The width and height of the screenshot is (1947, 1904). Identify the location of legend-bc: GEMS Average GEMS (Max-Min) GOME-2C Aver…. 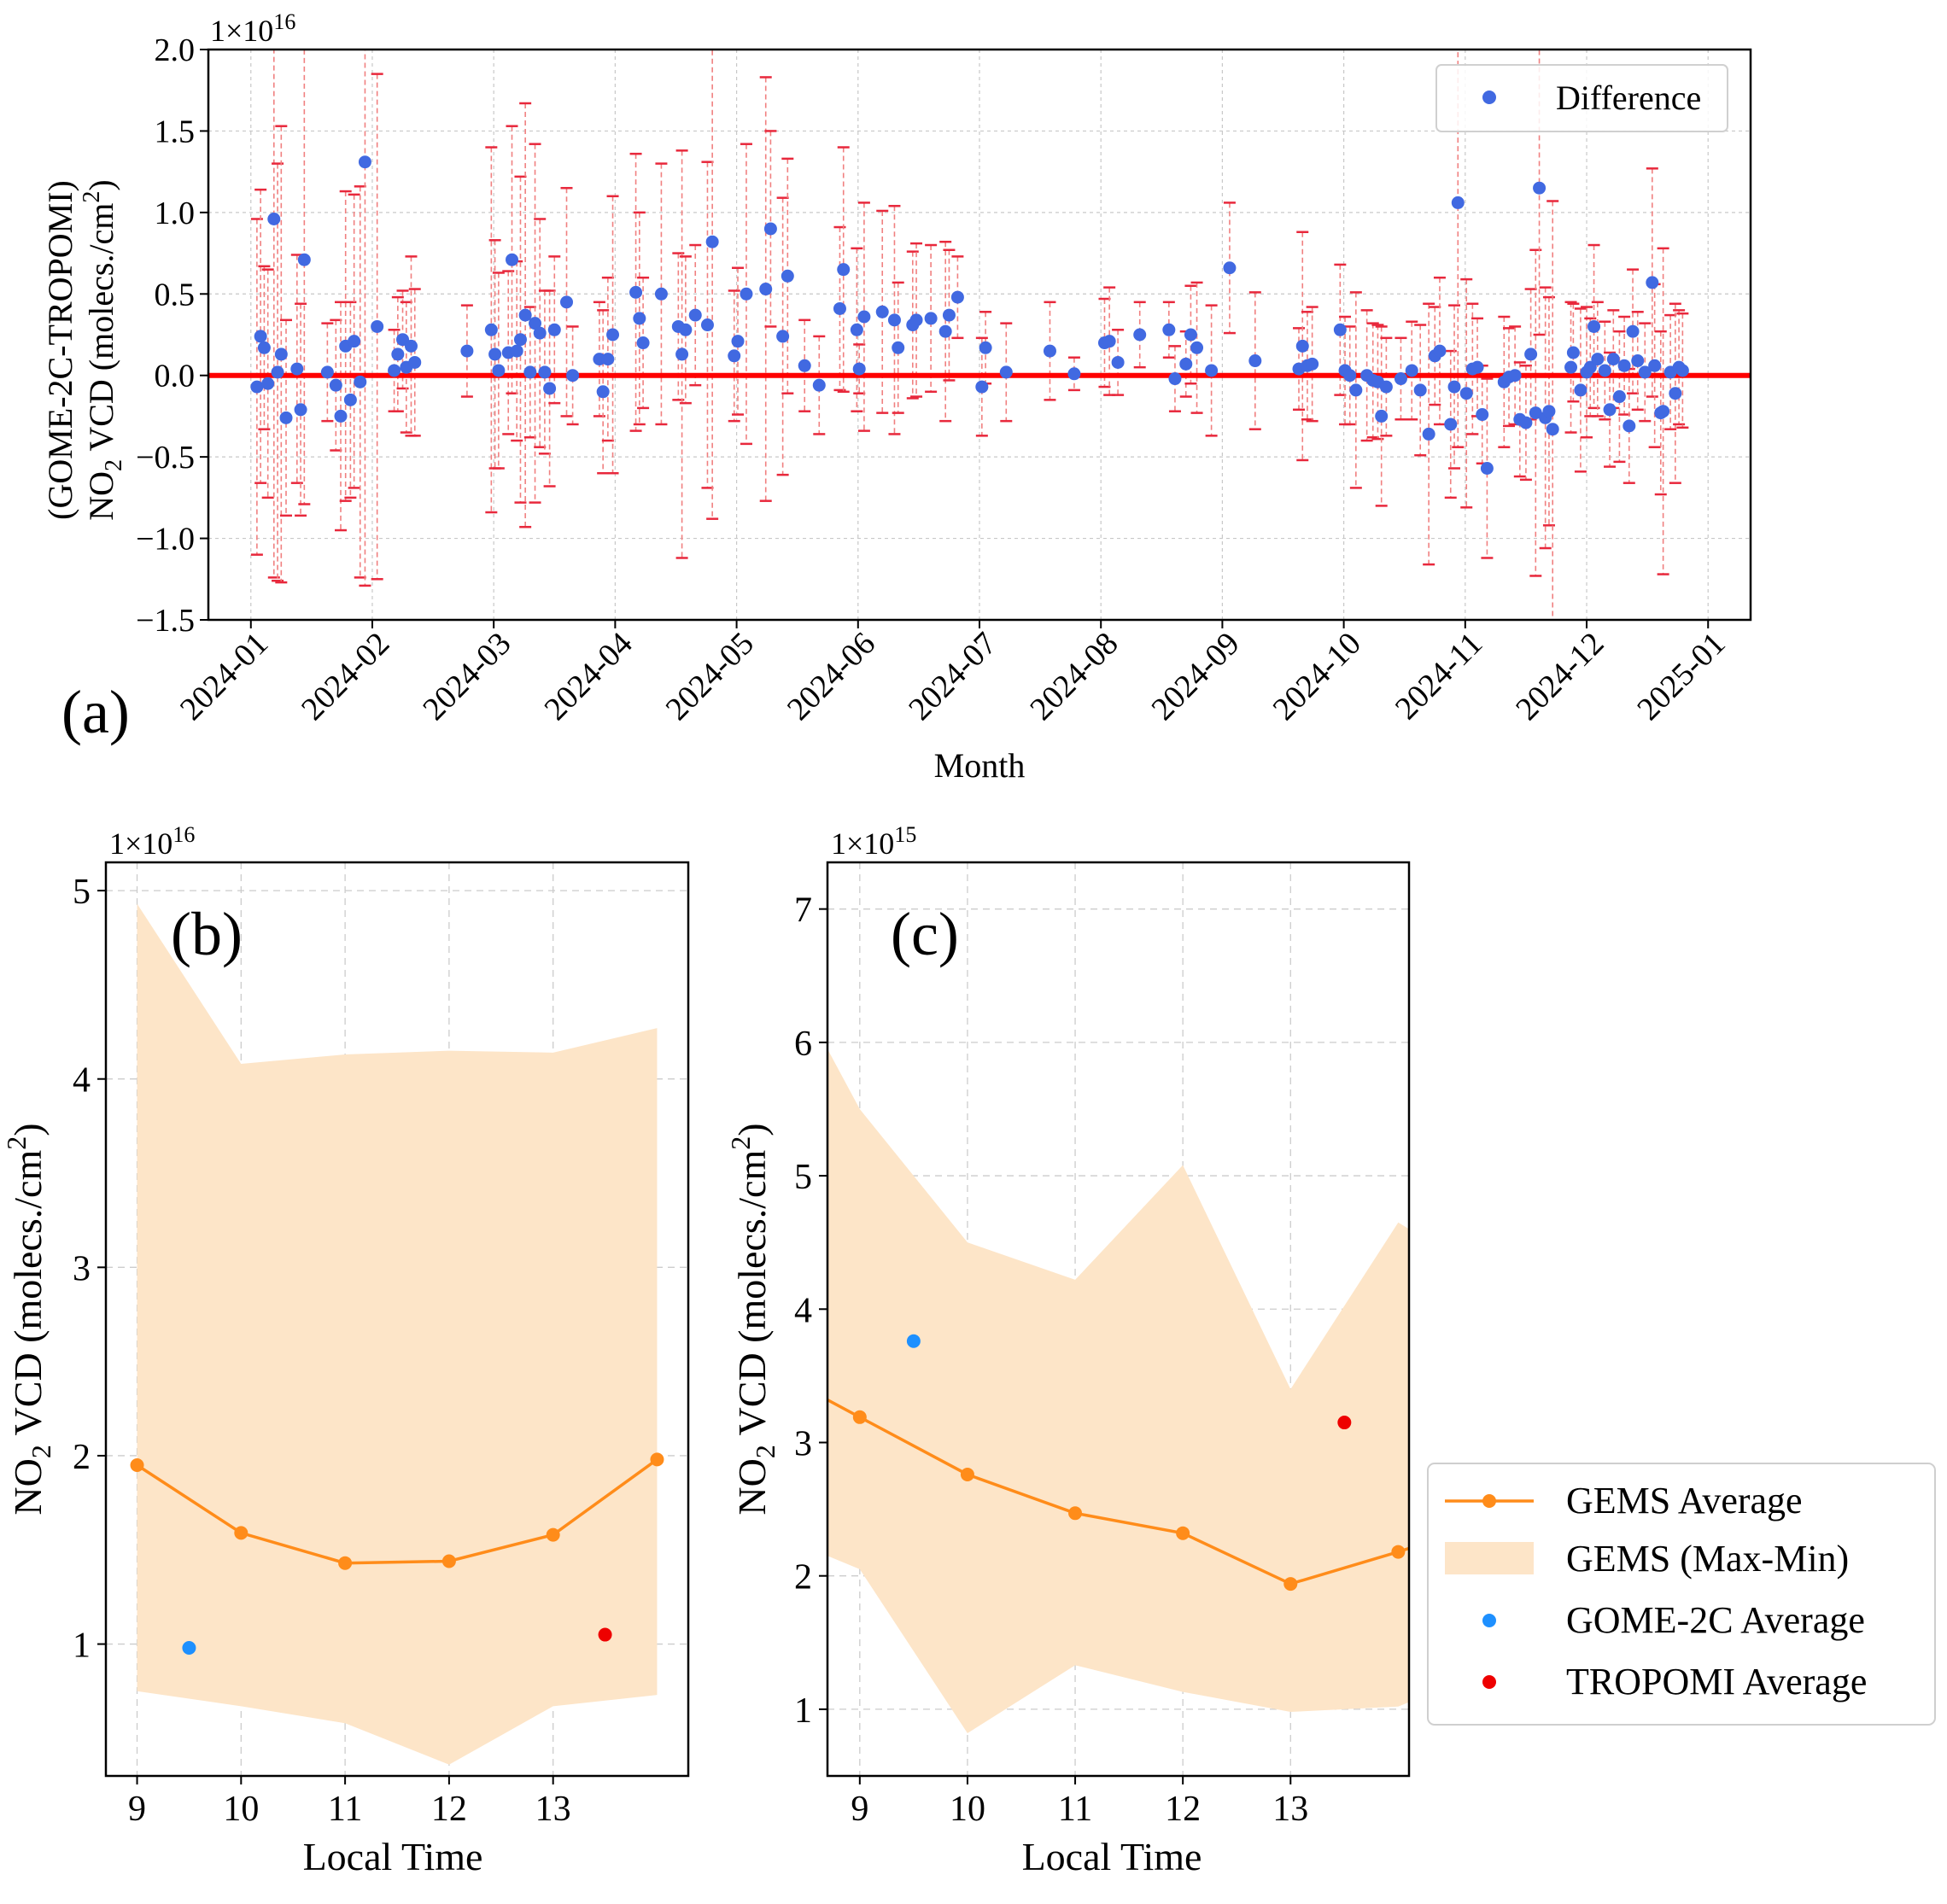
(1682, 1594).